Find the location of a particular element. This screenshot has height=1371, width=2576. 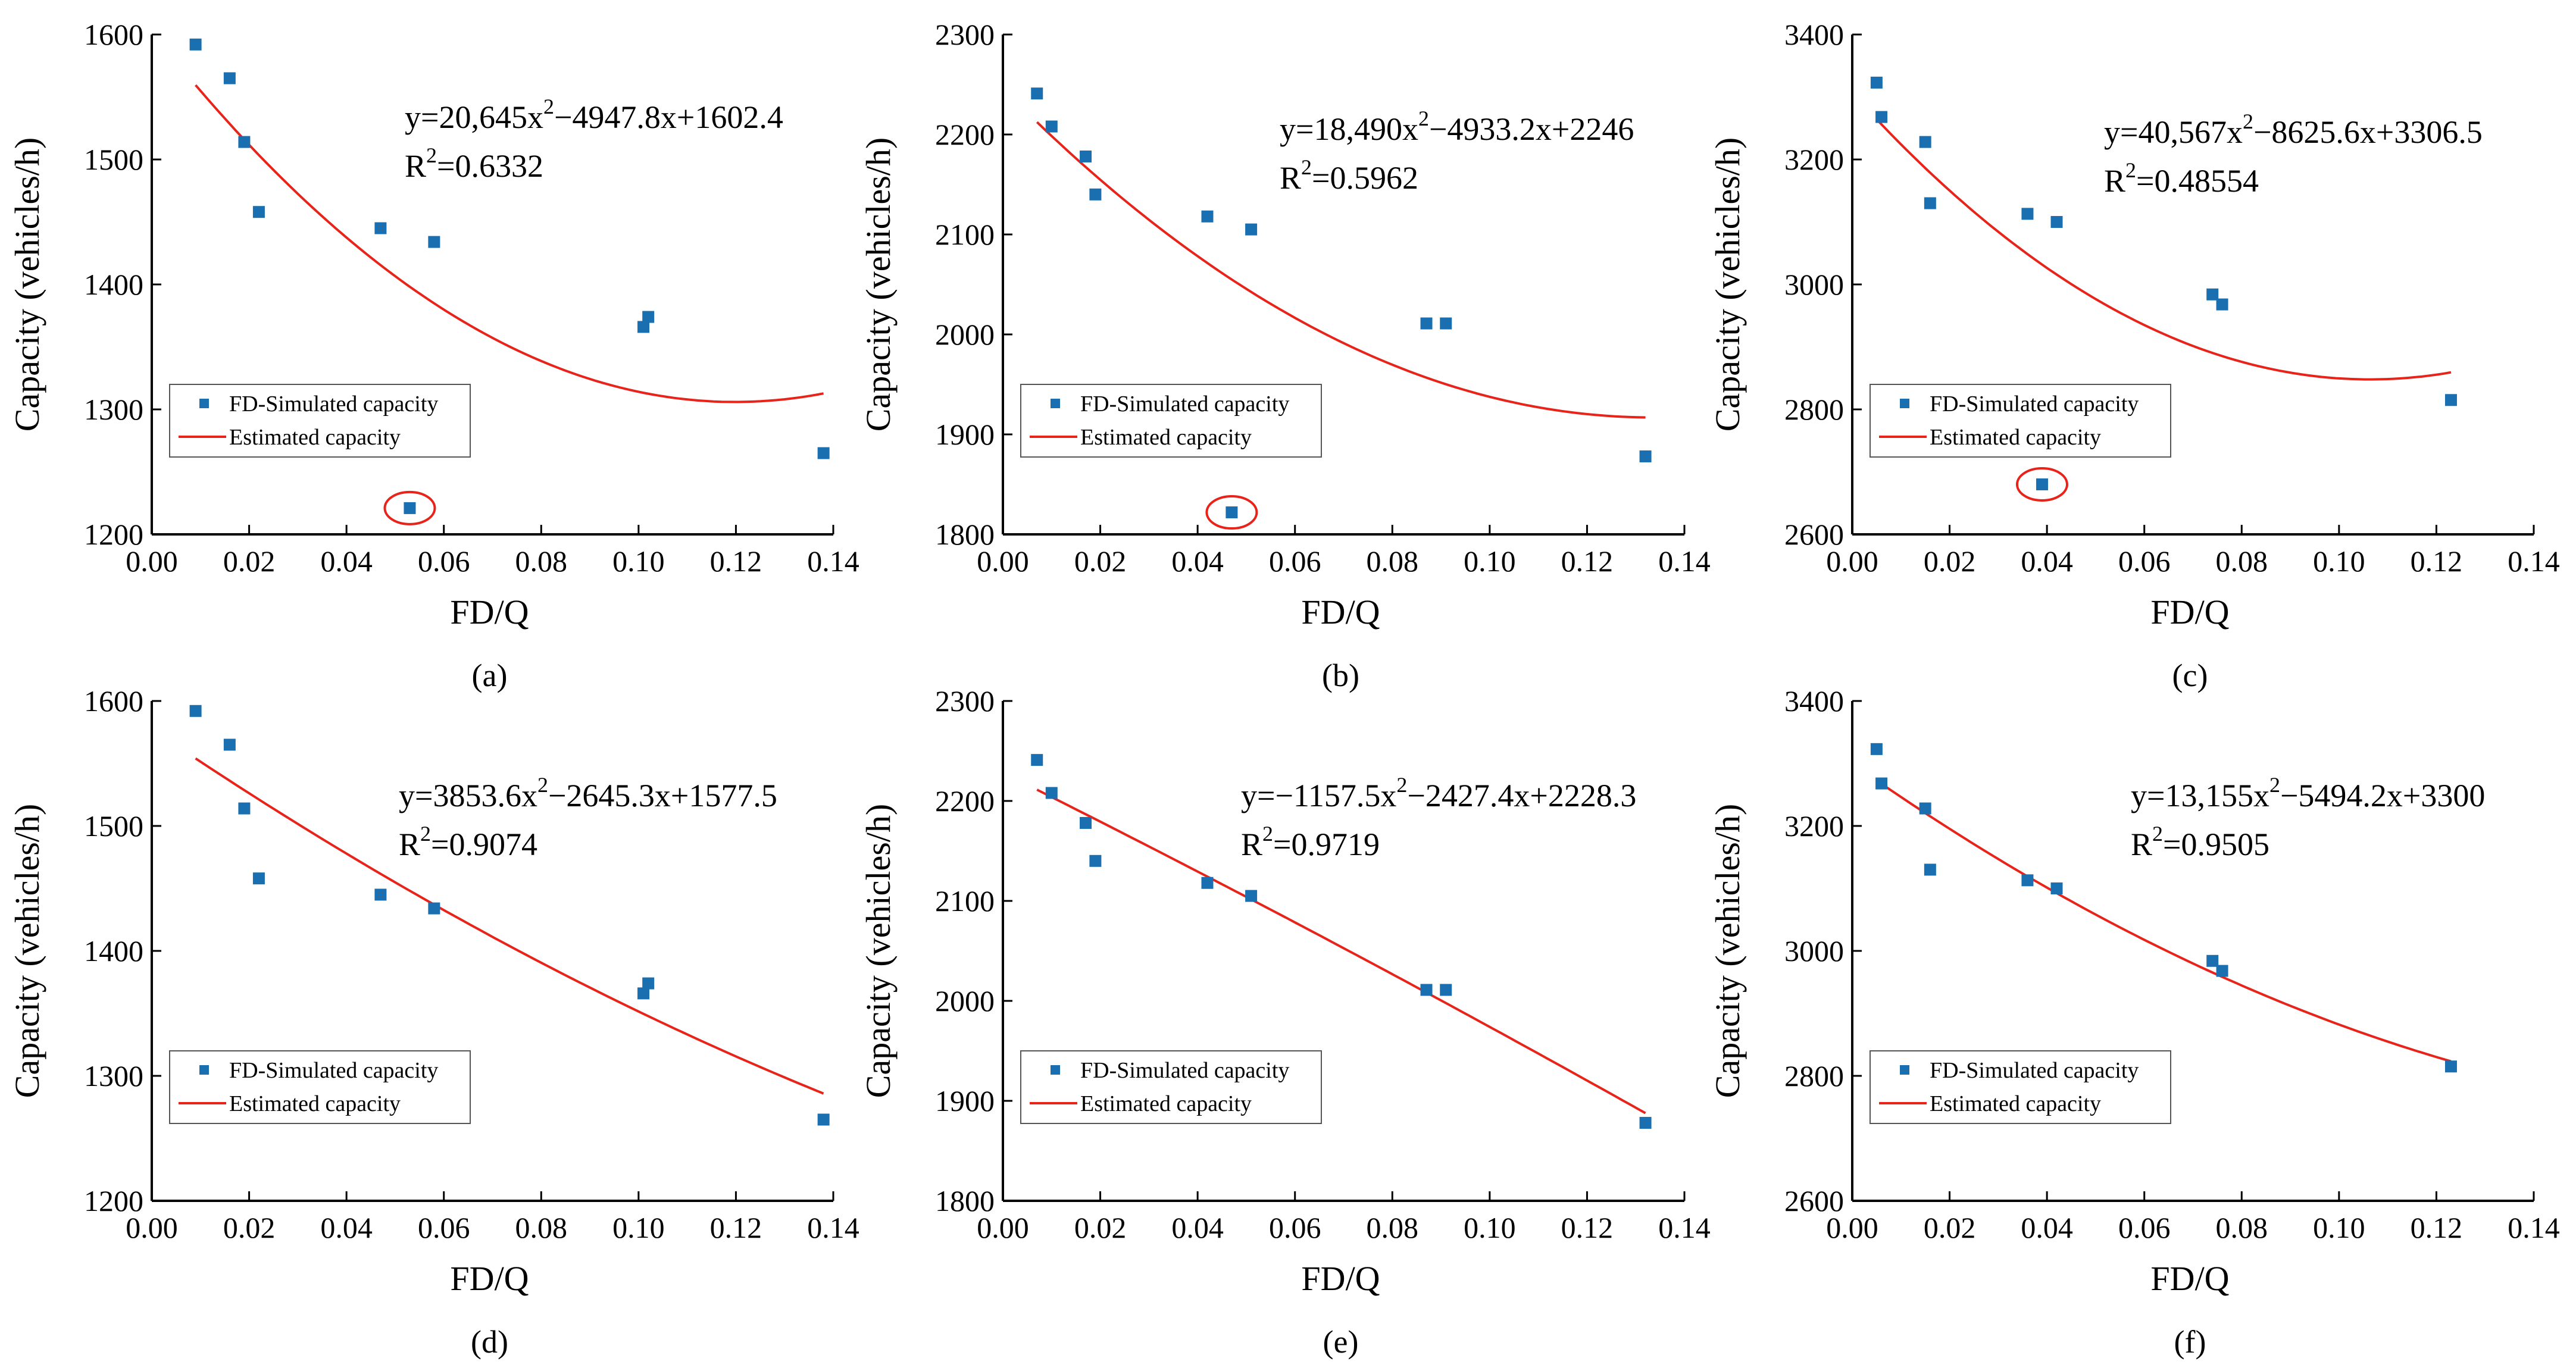

y-tick-label: 1200 is located at coordinates (113, 1200).